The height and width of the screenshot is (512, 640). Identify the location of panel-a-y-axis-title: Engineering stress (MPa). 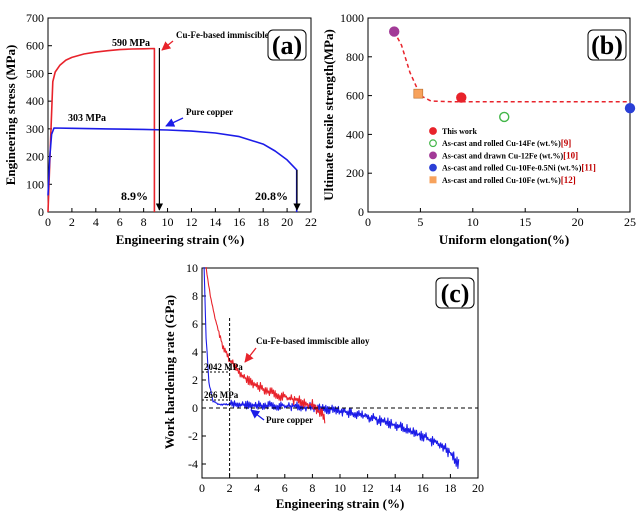
(10, 115).